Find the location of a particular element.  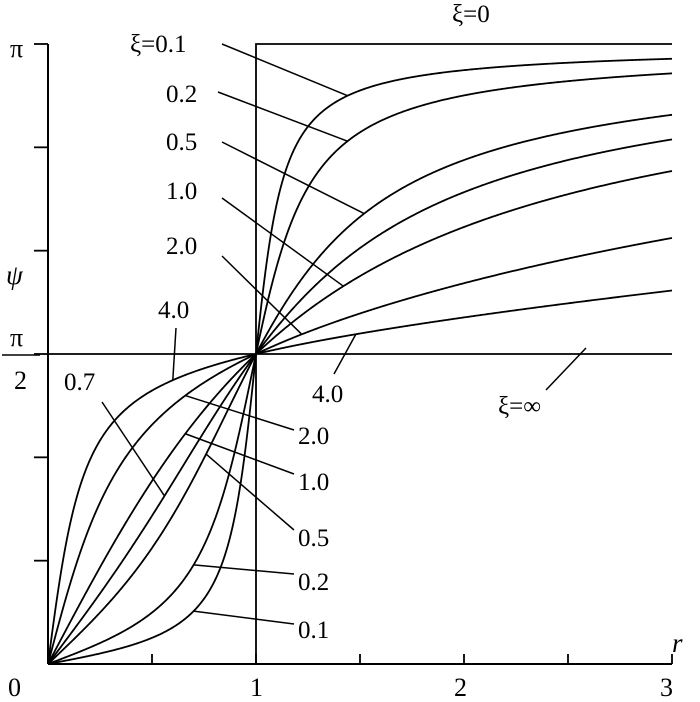

leader-lower-1.0 is located at coordinates (240, 454).